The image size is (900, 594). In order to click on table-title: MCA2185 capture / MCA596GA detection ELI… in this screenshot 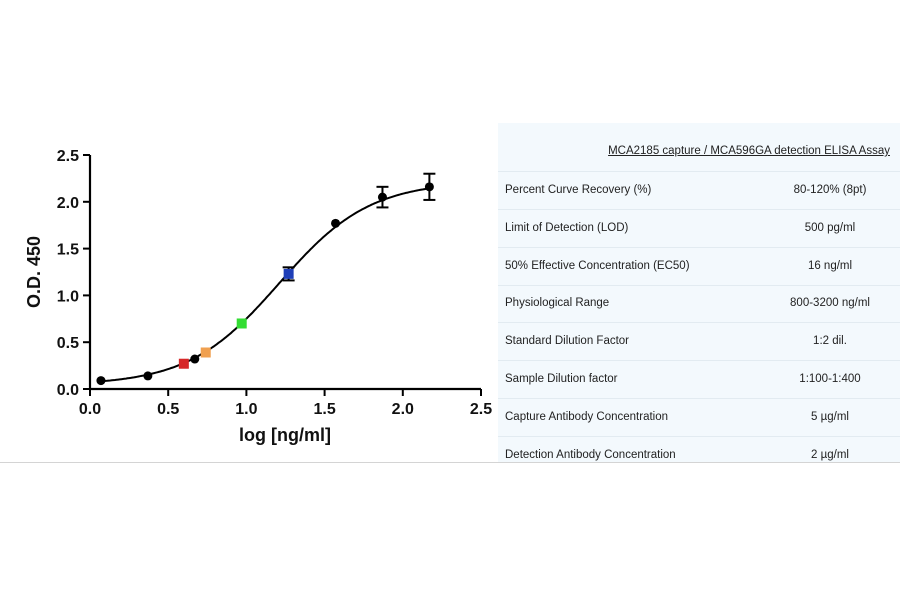, I will do `click(749, 151)`.